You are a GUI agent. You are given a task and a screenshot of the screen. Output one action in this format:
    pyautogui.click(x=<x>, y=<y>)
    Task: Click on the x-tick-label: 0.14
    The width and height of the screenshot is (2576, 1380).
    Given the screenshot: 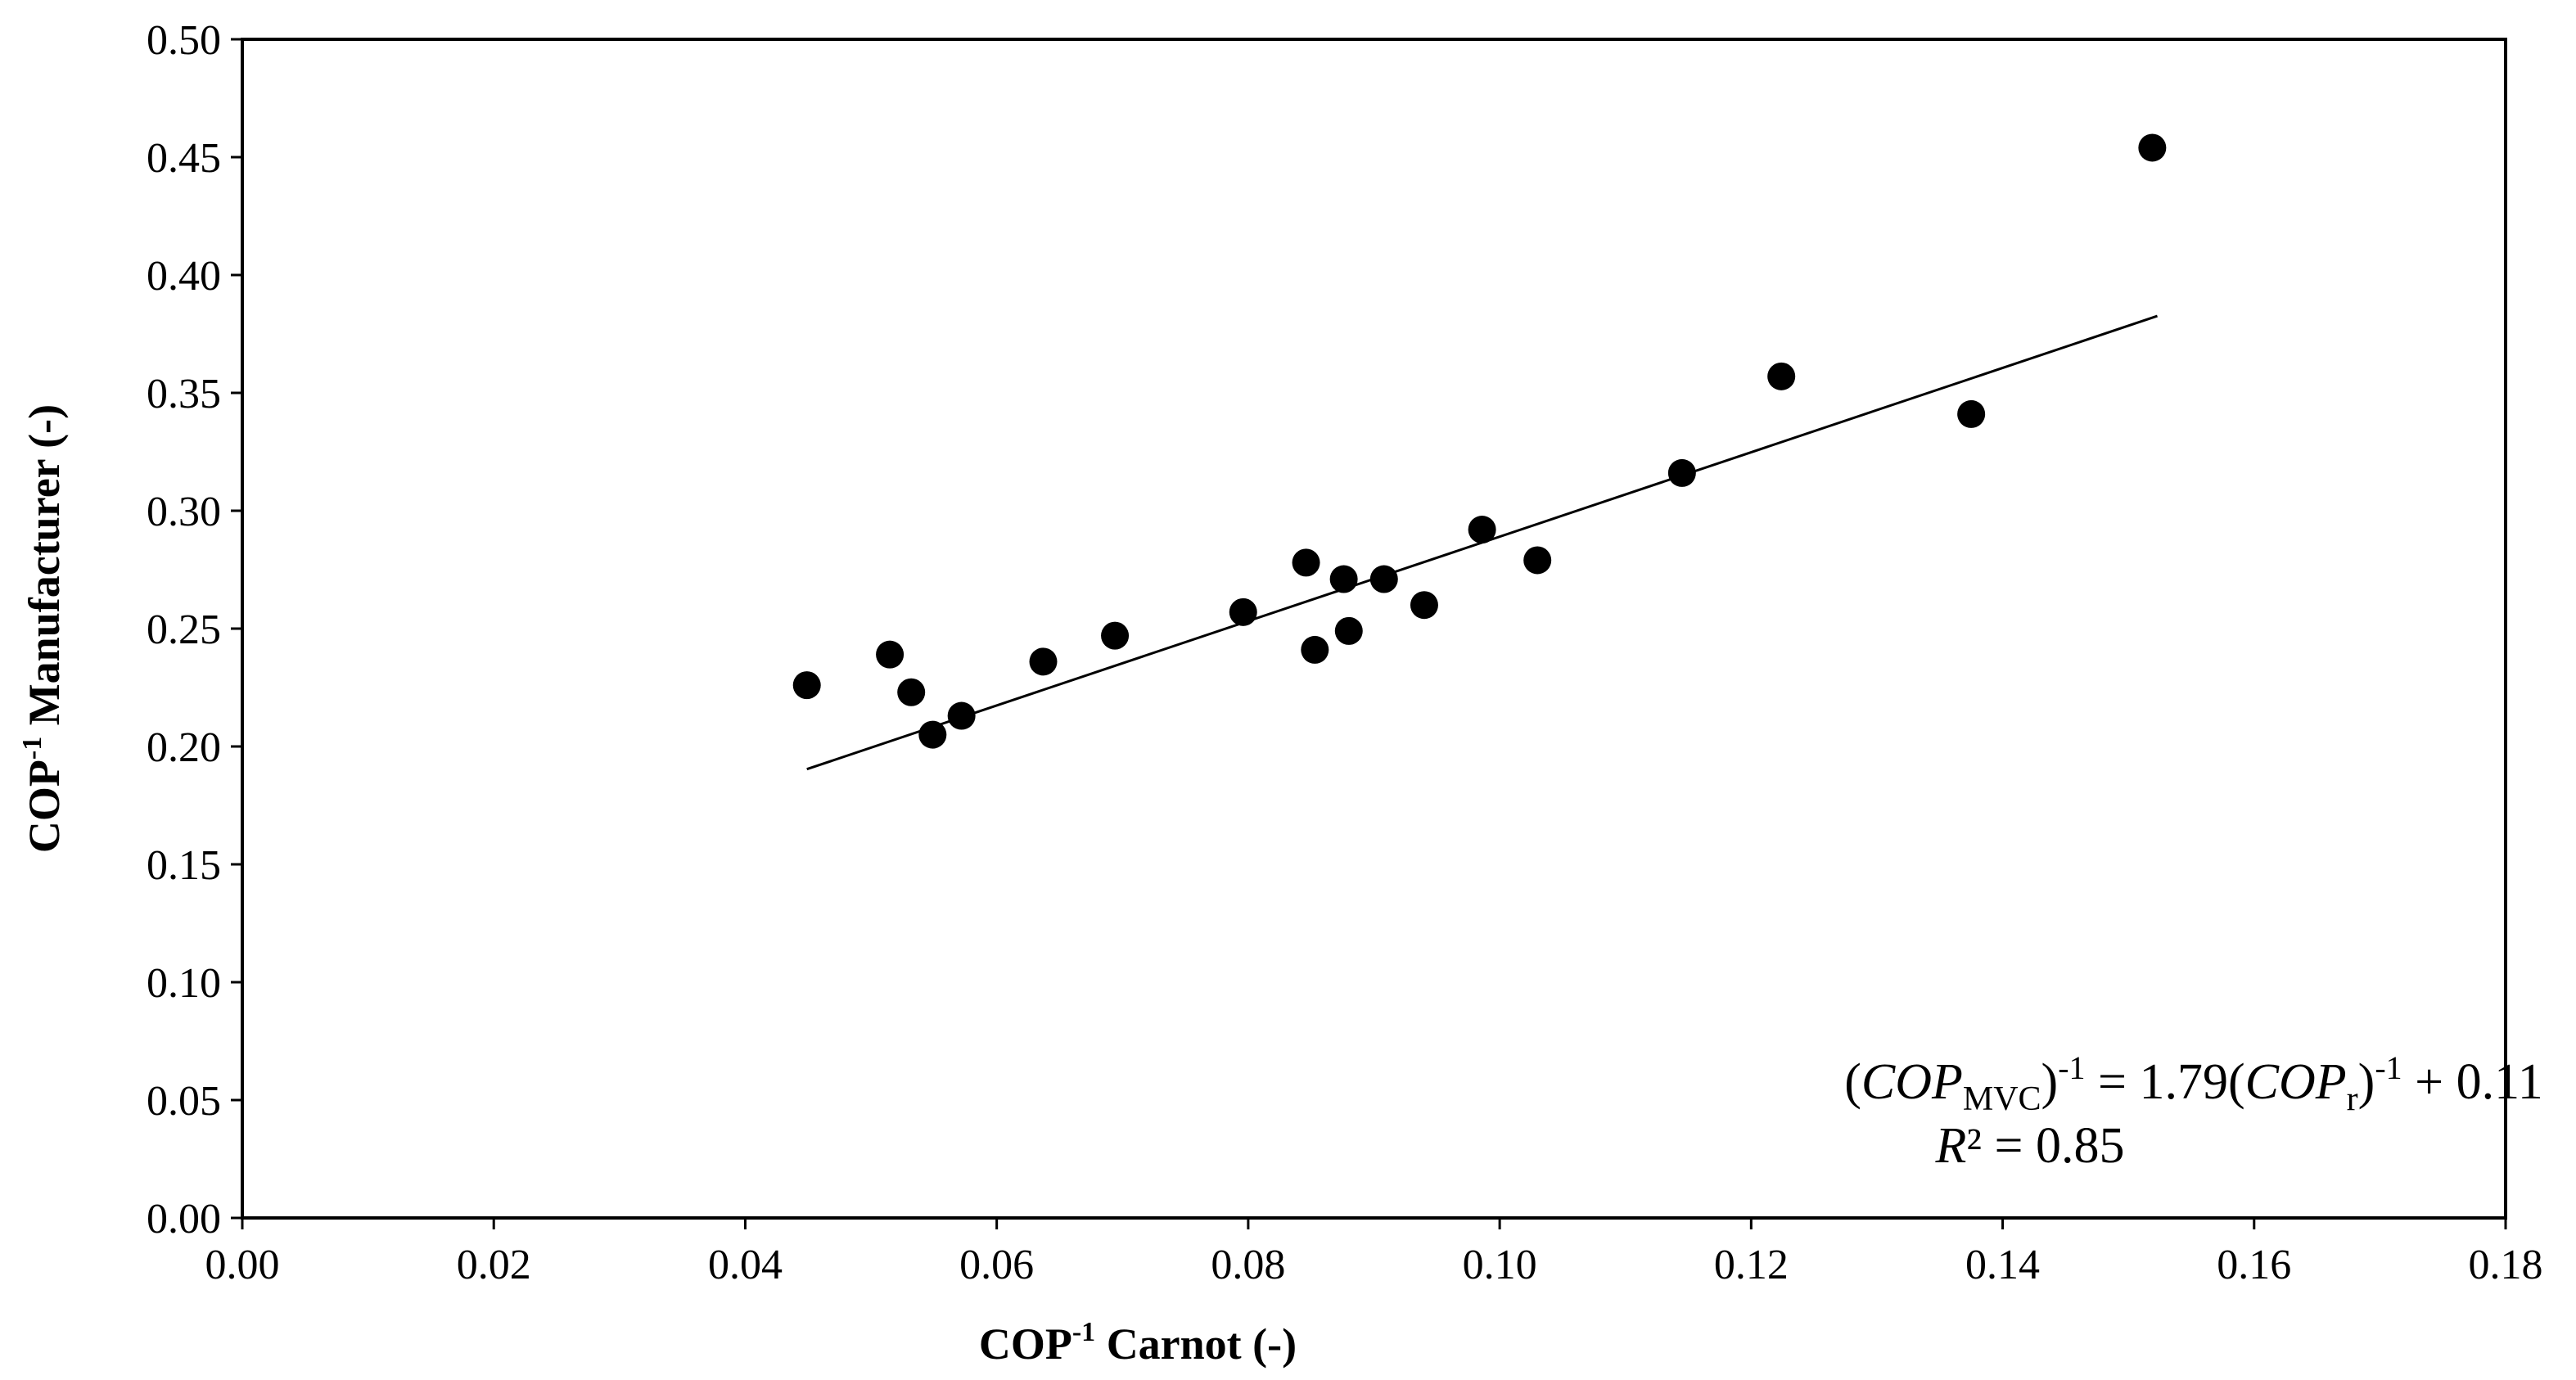 What is the action you would take?
    pyautogui.click(x=2002, y=1265)
    